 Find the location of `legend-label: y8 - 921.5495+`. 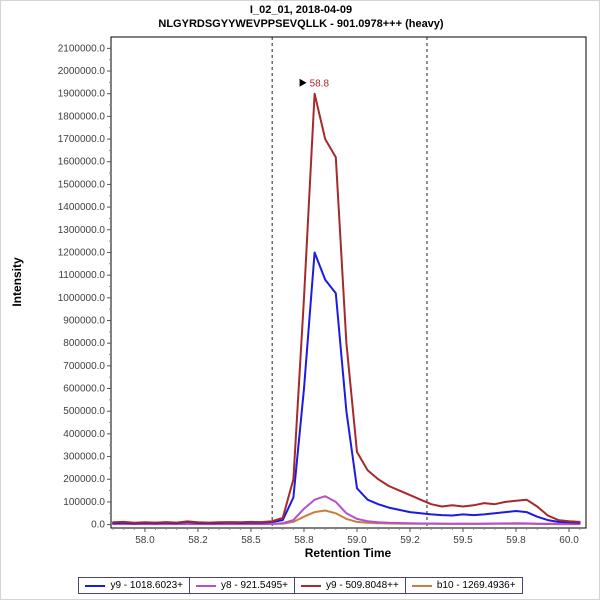

legend-label: y8 - 921.5495+ is located at coordinates (255, 585).